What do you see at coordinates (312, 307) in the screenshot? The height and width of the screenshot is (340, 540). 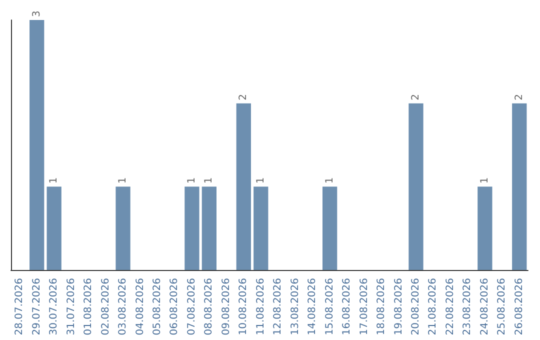 I see `x-tick-label: 14.08.2026` at bounding box center [312, 307].